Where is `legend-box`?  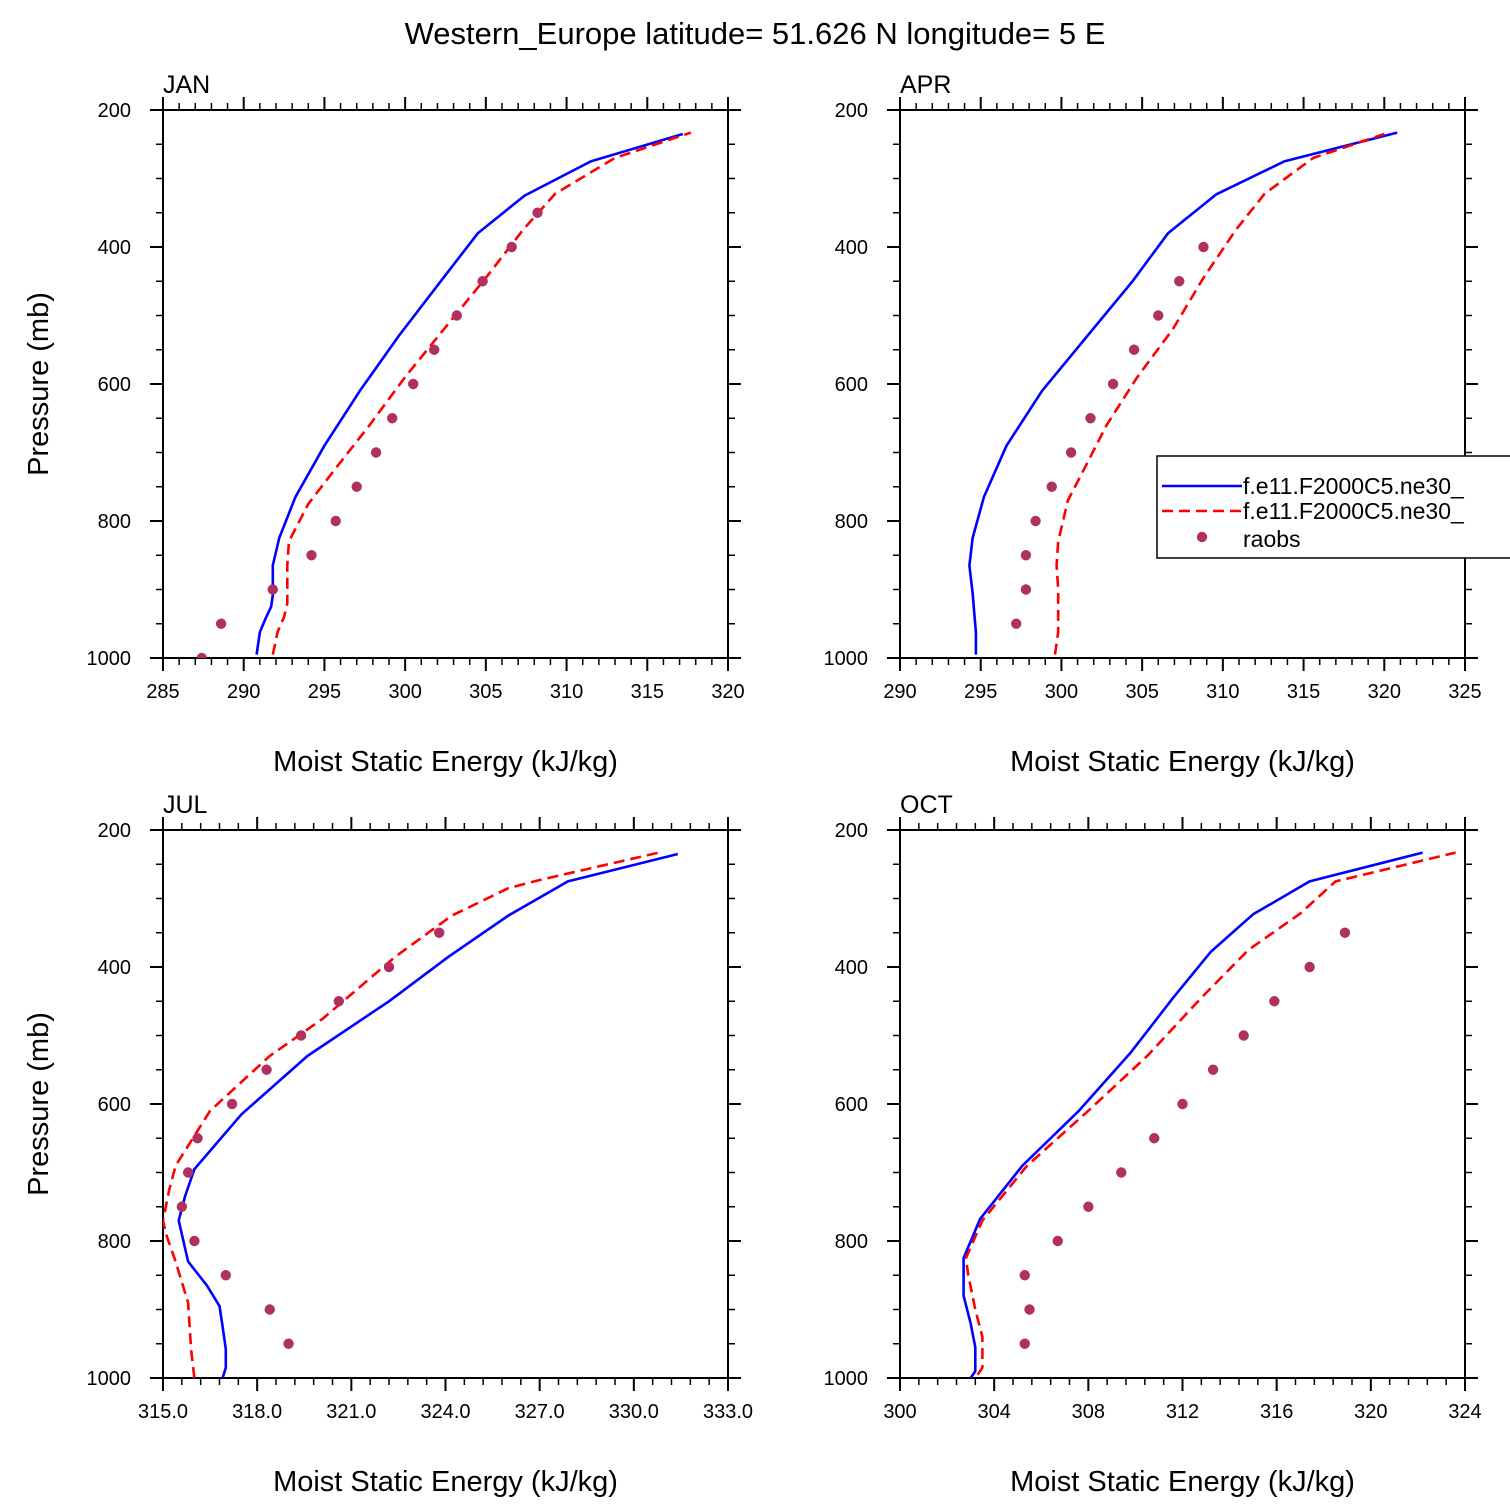 legend-box is located at coordinates (1333, 507).